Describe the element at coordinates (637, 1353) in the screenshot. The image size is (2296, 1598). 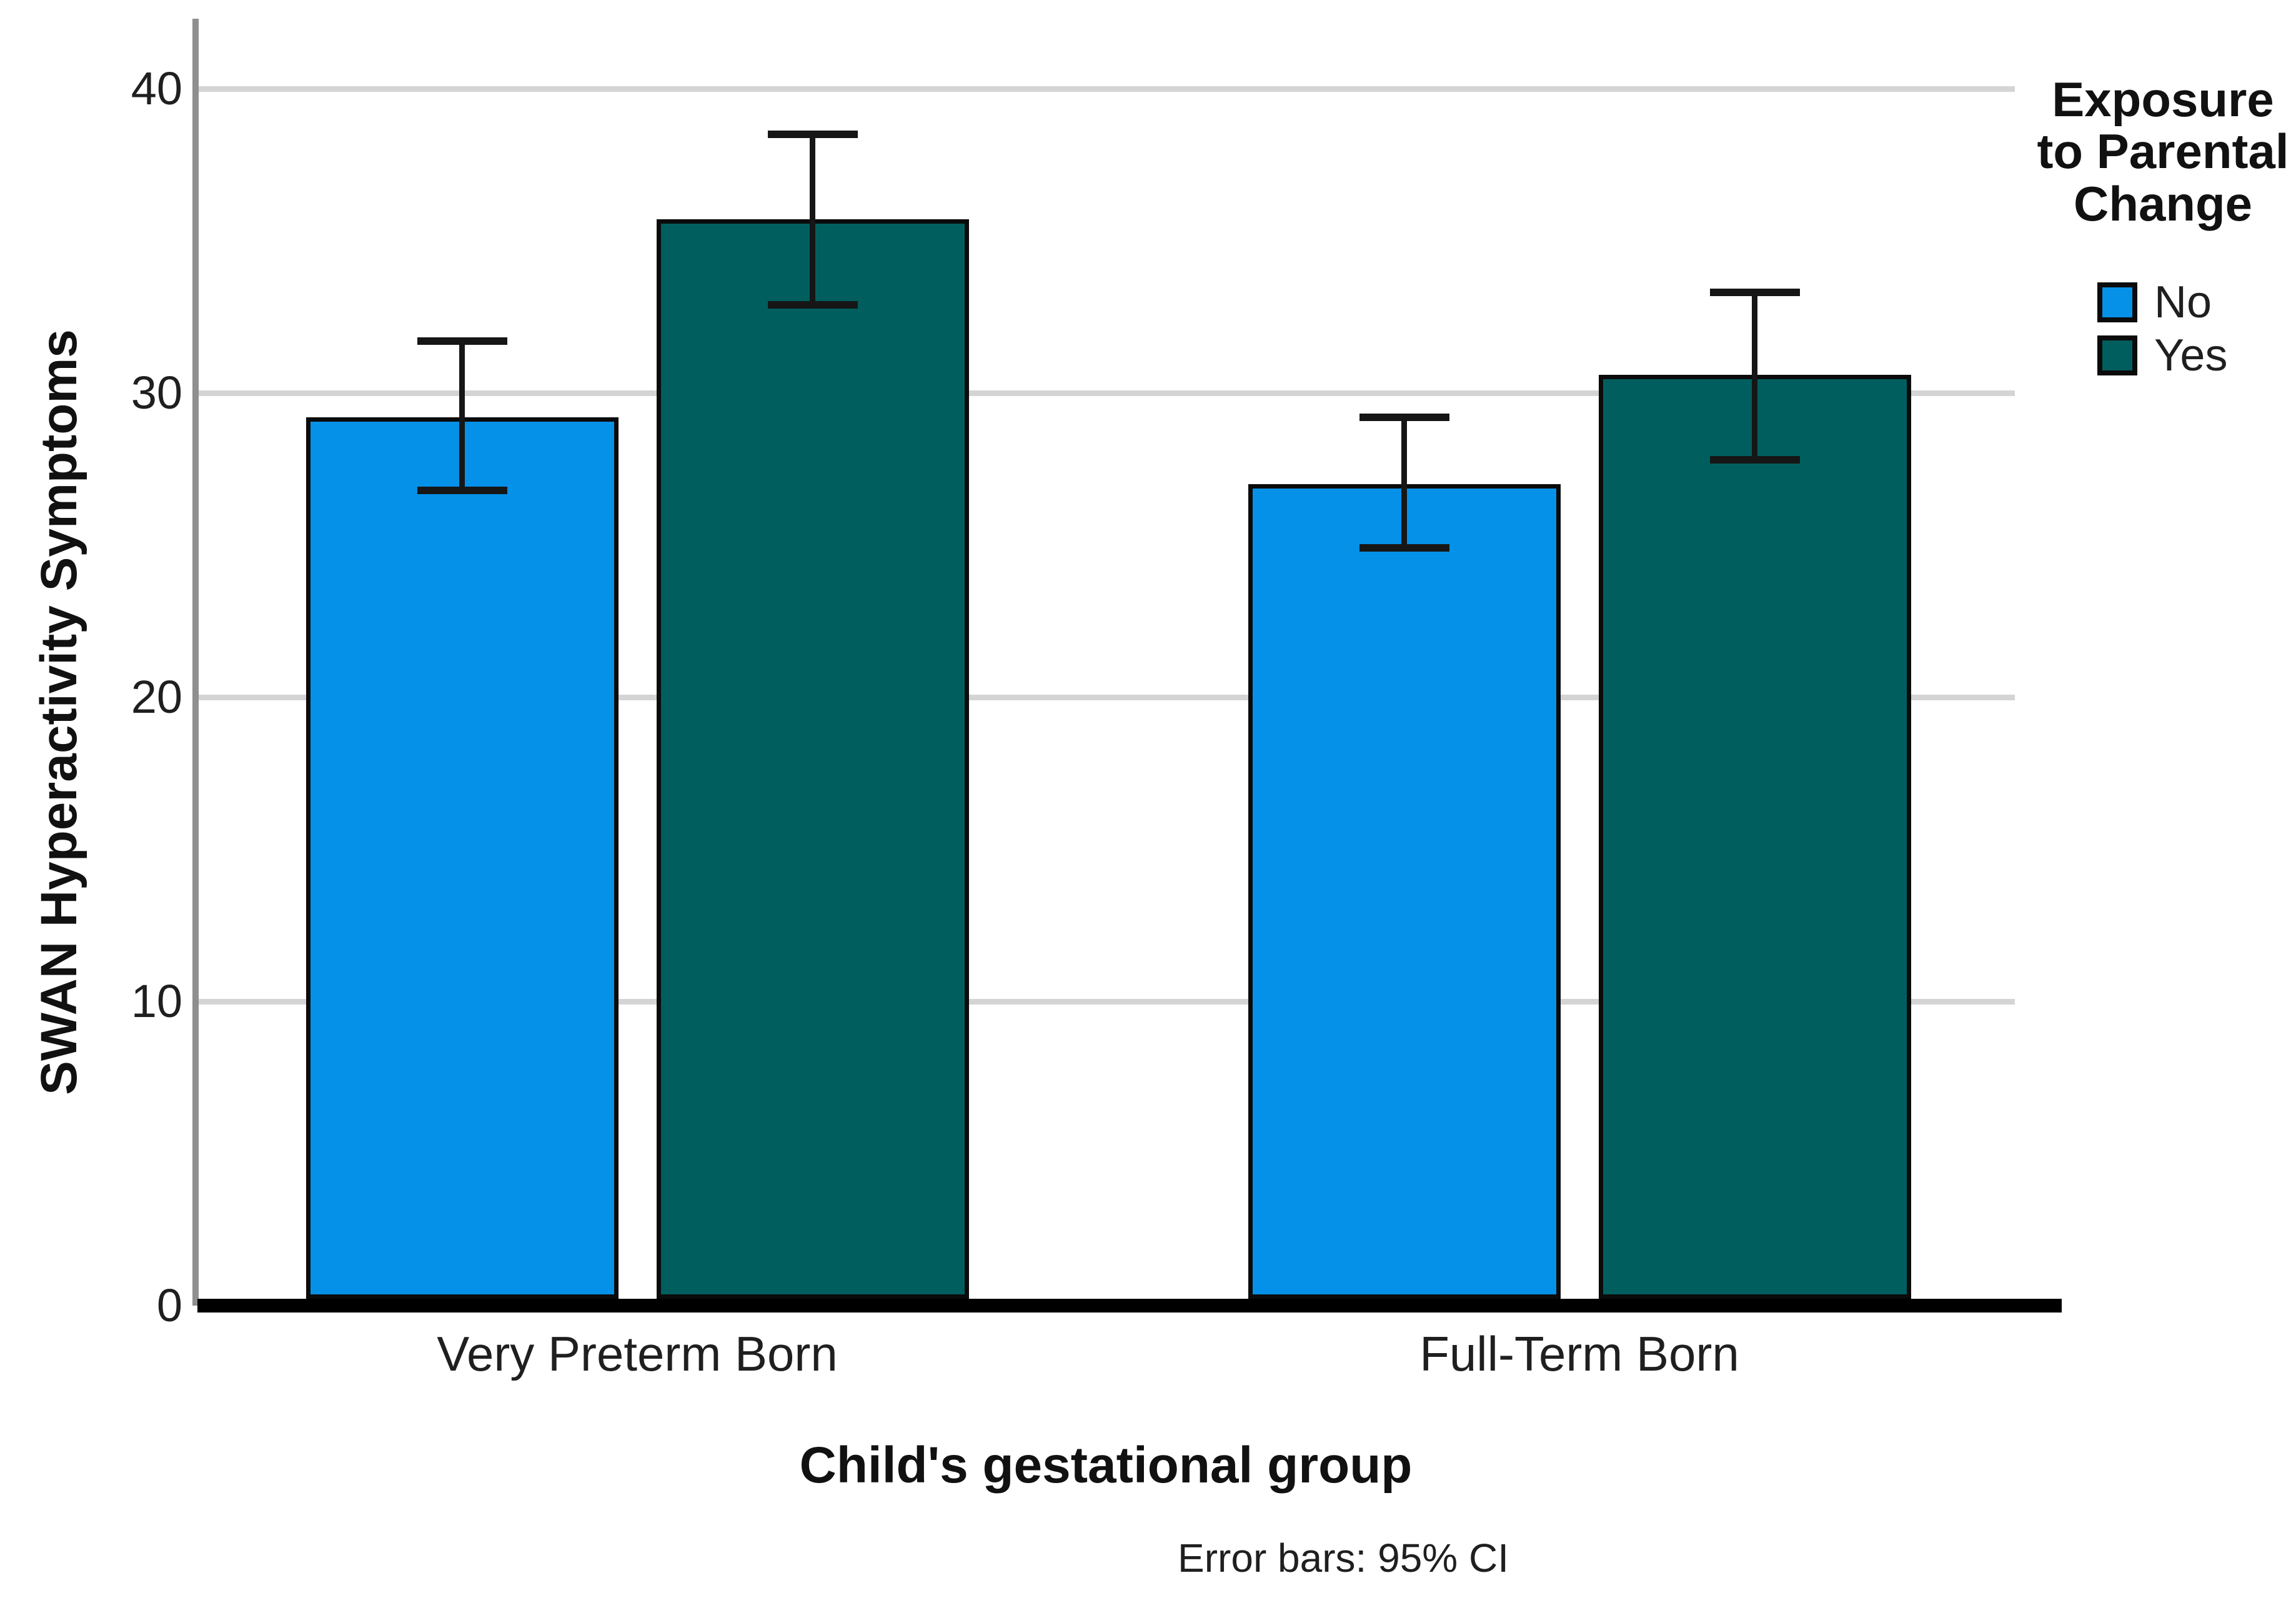
I see `x-category-label: Very Preterm Born` at that location.